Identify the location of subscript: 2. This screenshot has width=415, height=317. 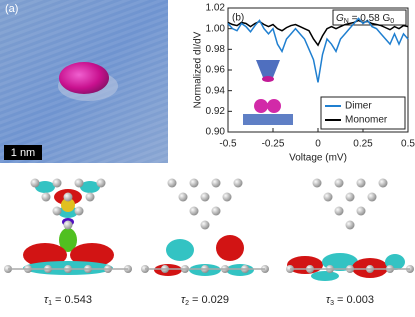
(187, 303).